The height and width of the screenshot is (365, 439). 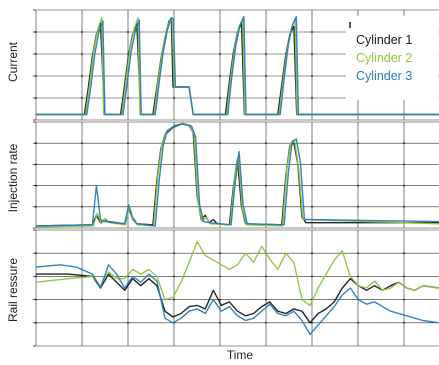 I want to click on ylabel-injection-rate: Injection rate, so click(x=13, y=177).